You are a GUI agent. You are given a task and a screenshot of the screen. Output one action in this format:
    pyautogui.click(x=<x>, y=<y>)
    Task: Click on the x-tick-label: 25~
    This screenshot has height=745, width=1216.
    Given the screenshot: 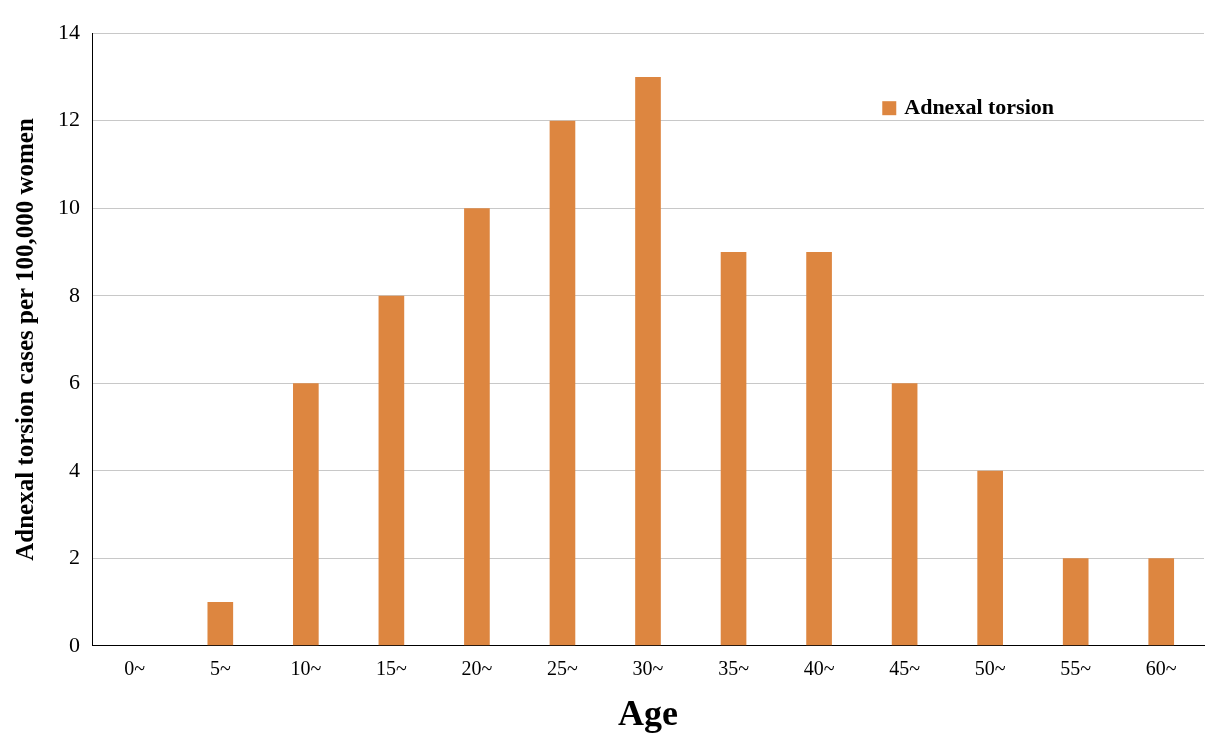 What is the action you would take?
    pyautogui.click(x=563, y=668)
    